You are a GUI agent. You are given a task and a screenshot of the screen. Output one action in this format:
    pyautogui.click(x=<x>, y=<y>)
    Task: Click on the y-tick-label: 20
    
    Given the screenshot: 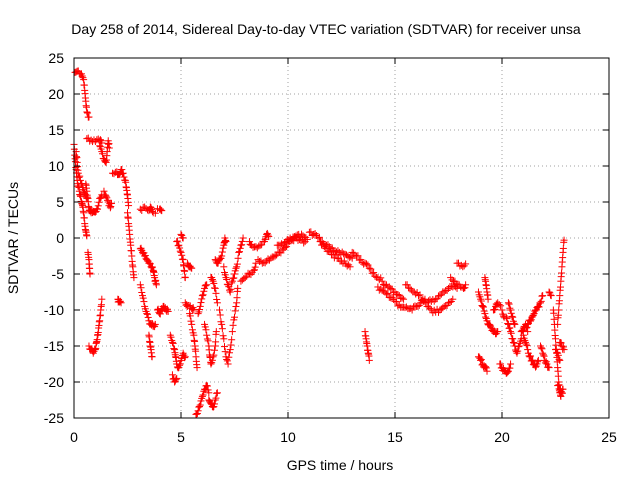 What is the action you would take?
    pyautogui.click(x=56, y=94)
    